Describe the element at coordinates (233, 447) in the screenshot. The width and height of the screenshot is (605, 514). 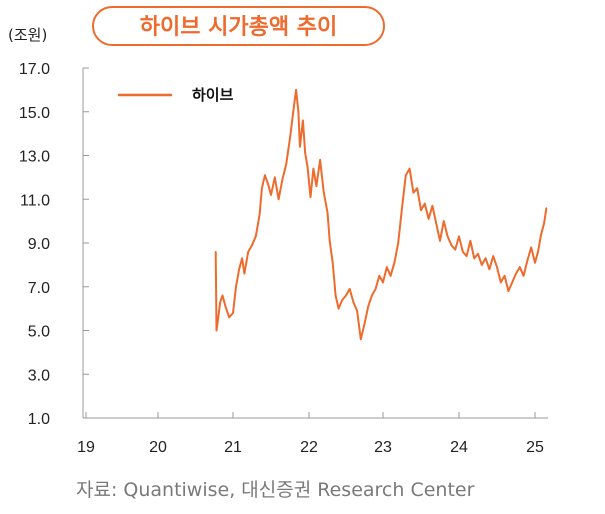
I see `x-tick-label: 21` at that location.